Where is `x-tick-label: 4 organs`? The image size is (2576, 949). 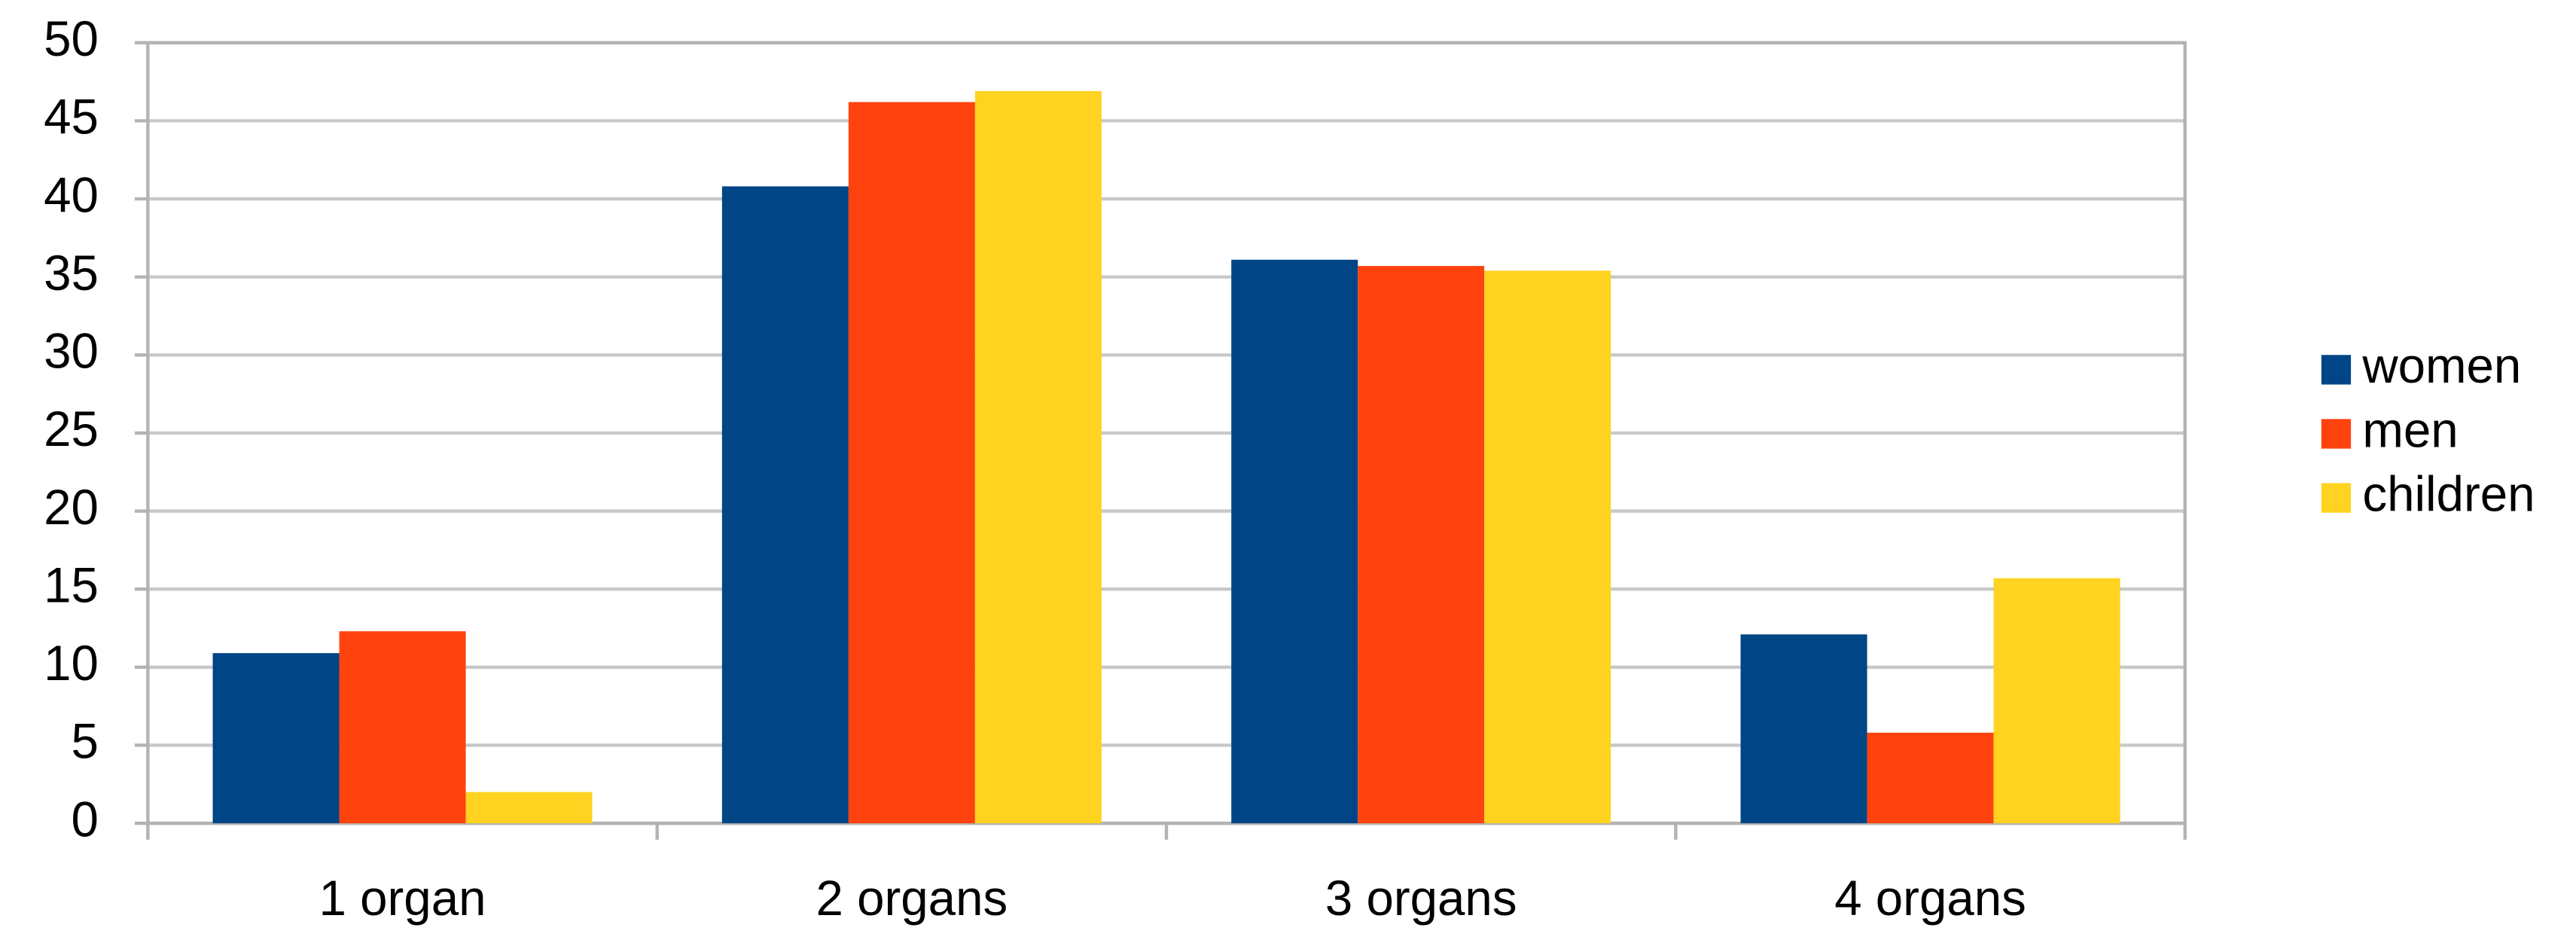 x-tick-label: 4 organs is located at coordinates (1930, 898).